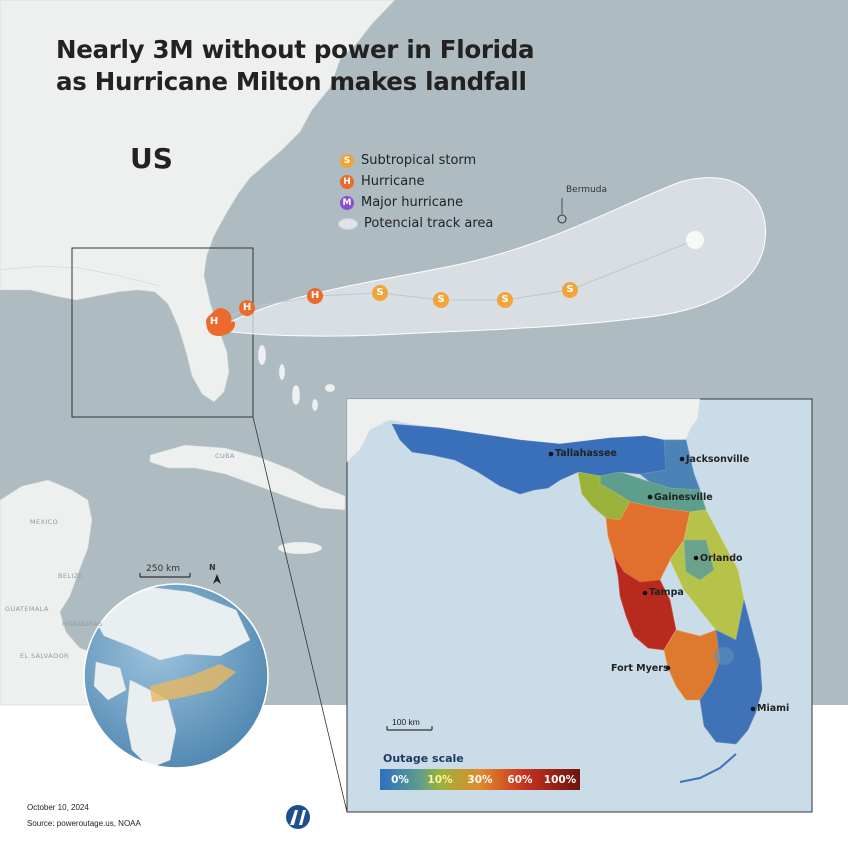  What do you see at coordinates (84, 823) in the screenshot?
I see `footer-source: Source: poweroutage.us, NOAA` at bounding box center [84, 823].